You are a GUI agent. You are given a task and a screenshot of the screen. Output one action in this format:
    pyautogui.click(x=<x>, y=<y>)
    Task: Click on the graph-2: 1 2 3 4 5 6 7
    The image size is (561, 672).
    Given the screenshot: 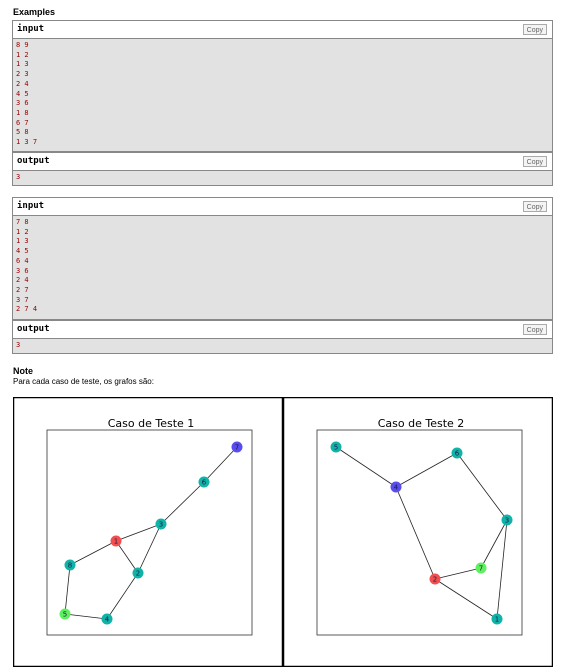 What is the action you would take?
    pyautogui.click(x=421, y=533)
    